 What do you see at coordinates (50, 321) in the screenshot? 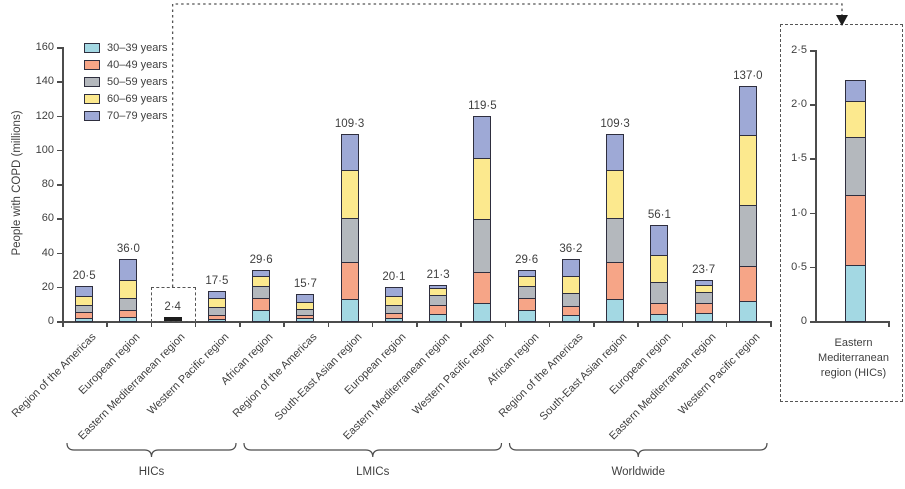
I see `y-tick-label: 0` at bounding box center [50, 321].